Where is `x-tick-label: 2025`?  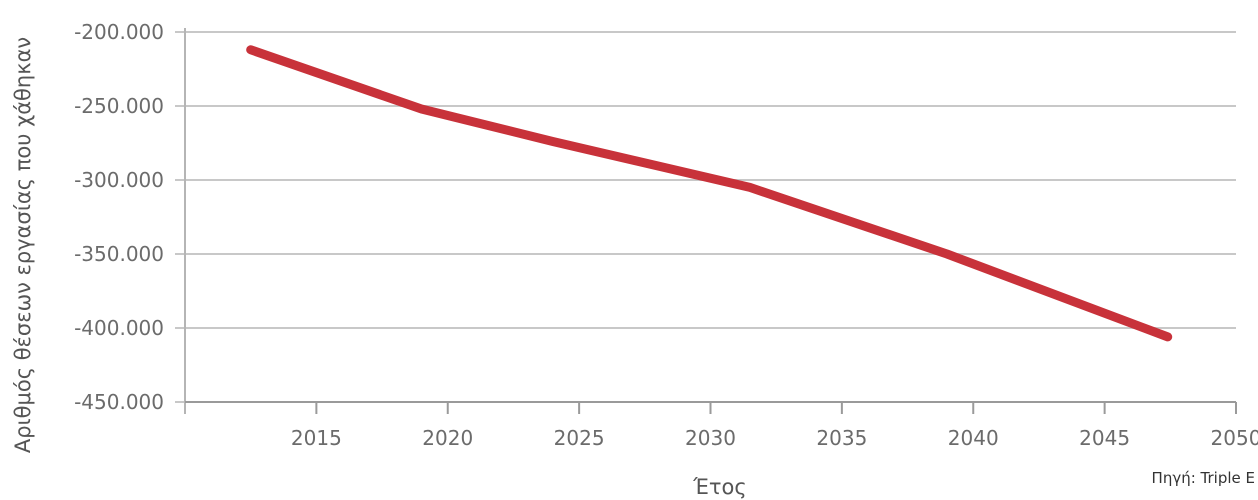
x-tick-label: 2025 is located at coordinates (579, 438).